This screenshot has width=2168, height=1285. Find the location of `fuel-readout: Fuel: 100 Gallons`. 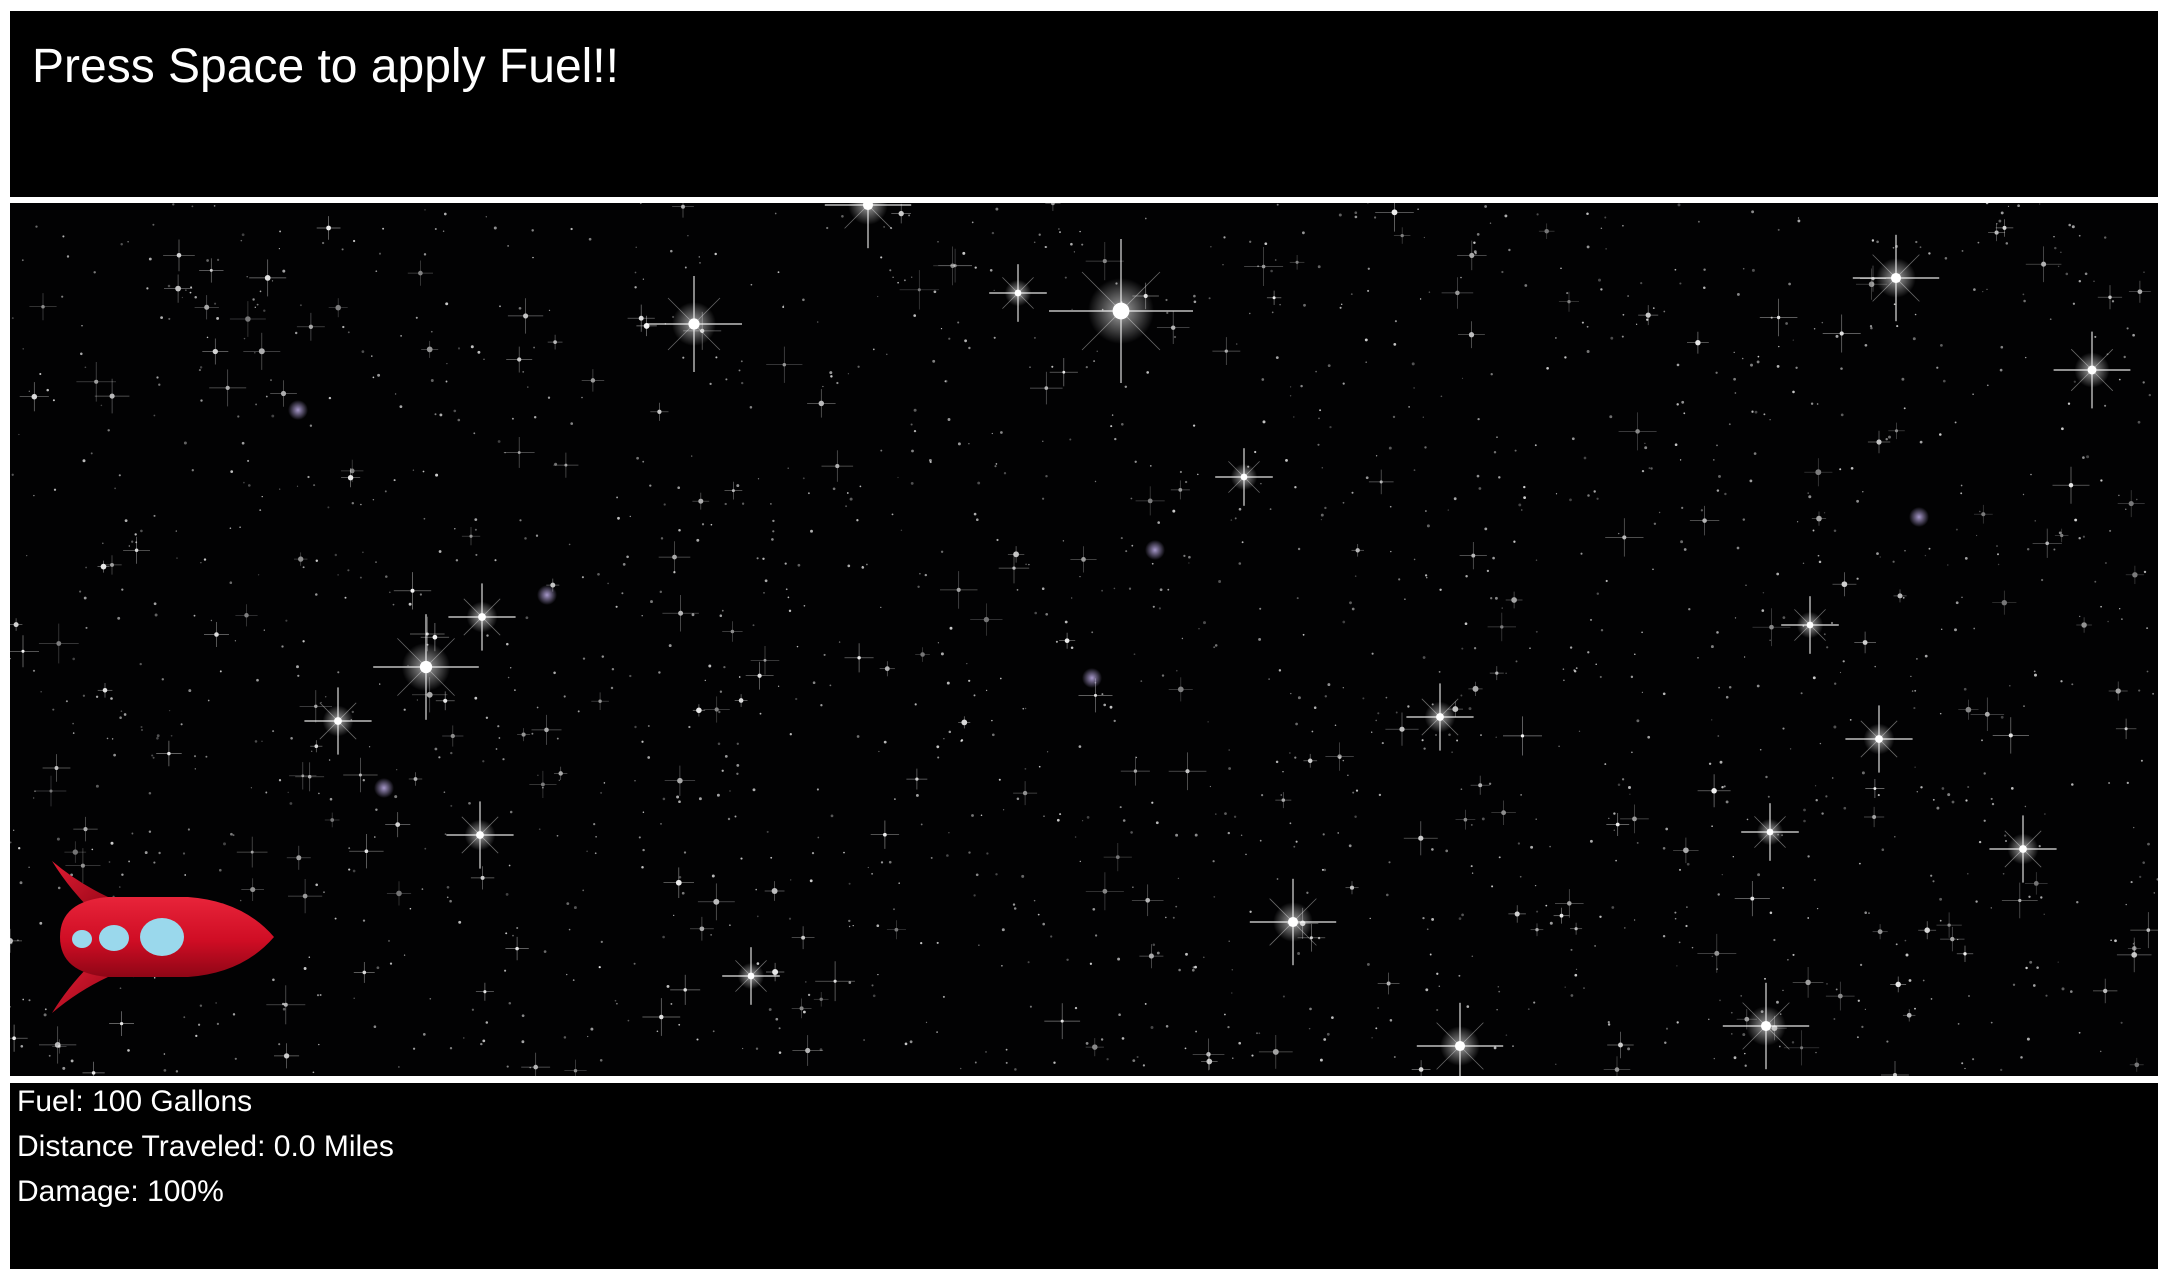

fuel-readout: Fuel: 100 Gallons is located at coordinates (135, 1101).